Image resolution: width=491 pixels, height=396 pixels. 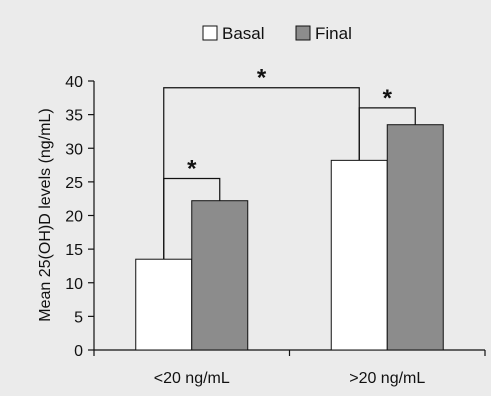 What do you see at coordinates (192, 378) in the screenshot?
I see `x-tick-label: <20 ng/mL` at bounding box center [192, 378].